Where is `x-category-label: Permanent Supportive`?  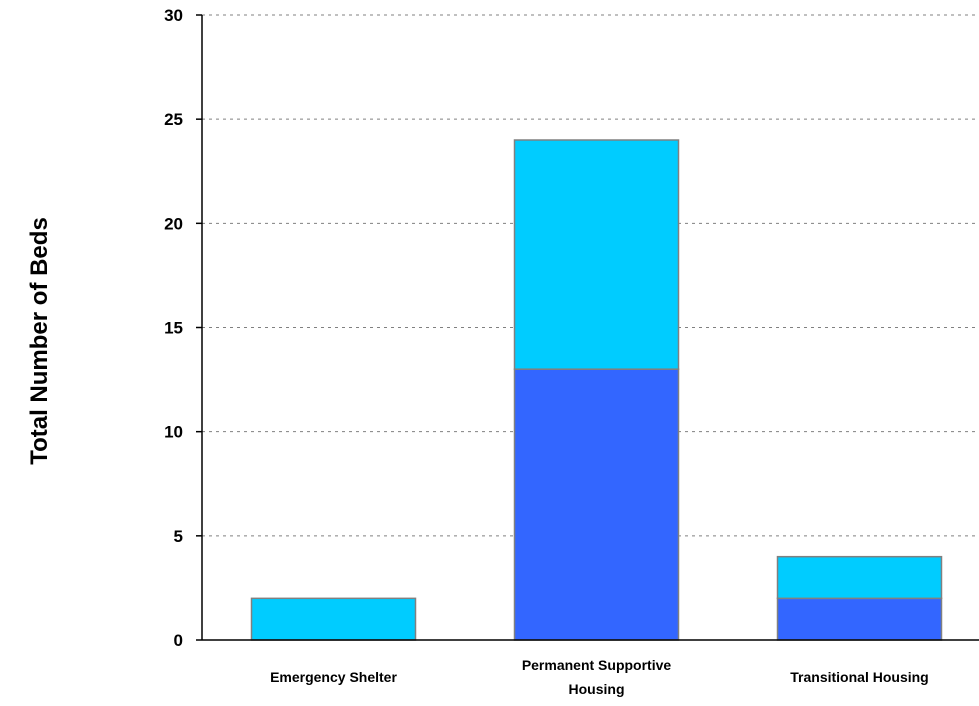 x-category-label: Permanent Supportive is located at coordinates (597, 665).